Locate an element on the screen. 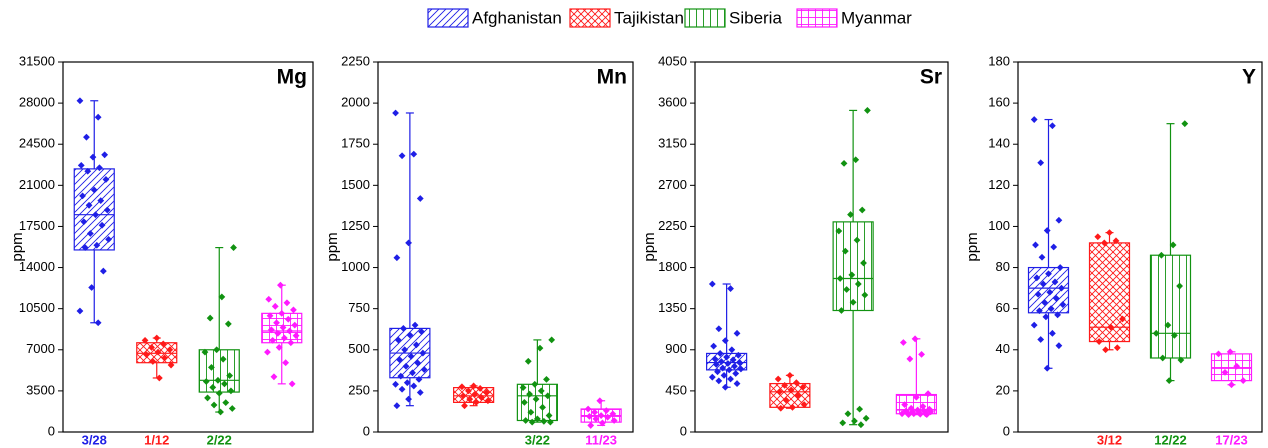 The width and height of the screenshot is (1268, 448). y-tick-label: 140 is located at coordinates (999, 143).